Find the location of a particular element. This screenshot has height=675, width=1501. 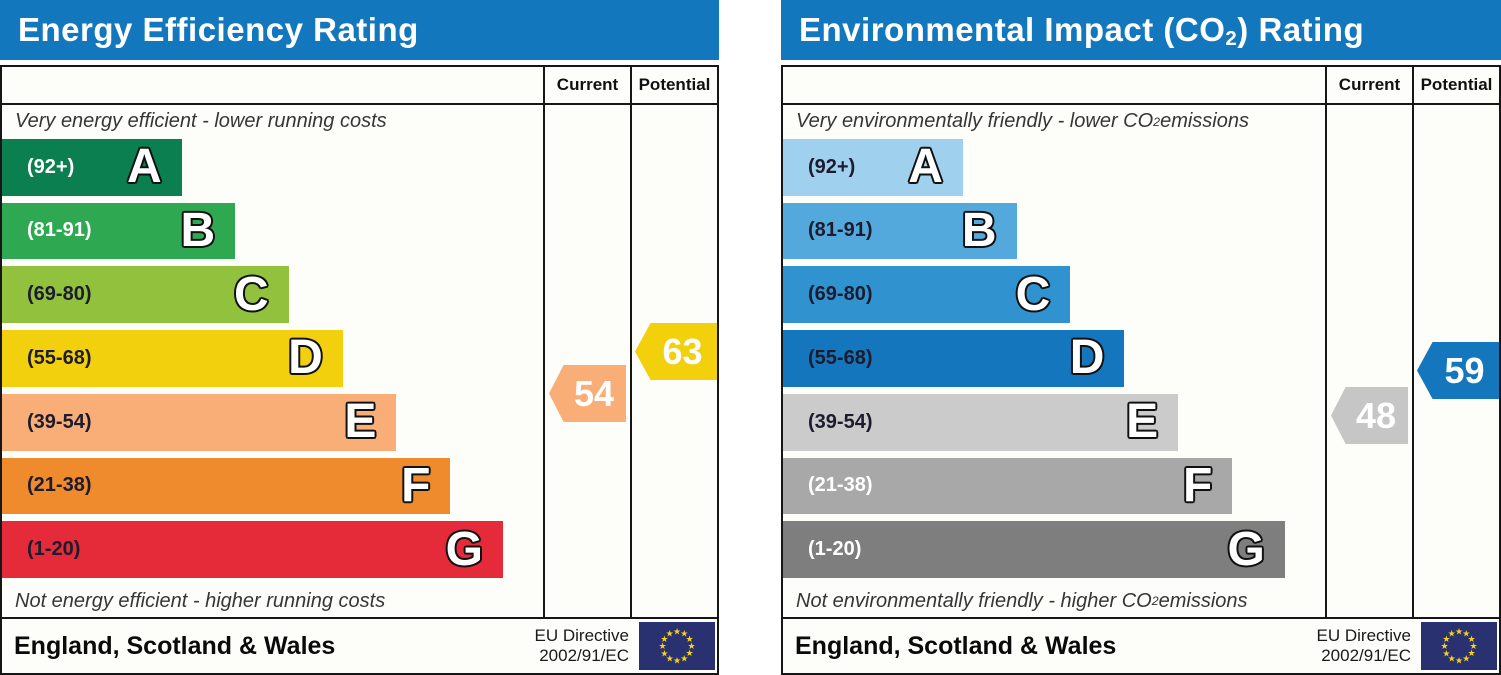

band-row-a: (92+) A is located at coordinates (1054, 167).